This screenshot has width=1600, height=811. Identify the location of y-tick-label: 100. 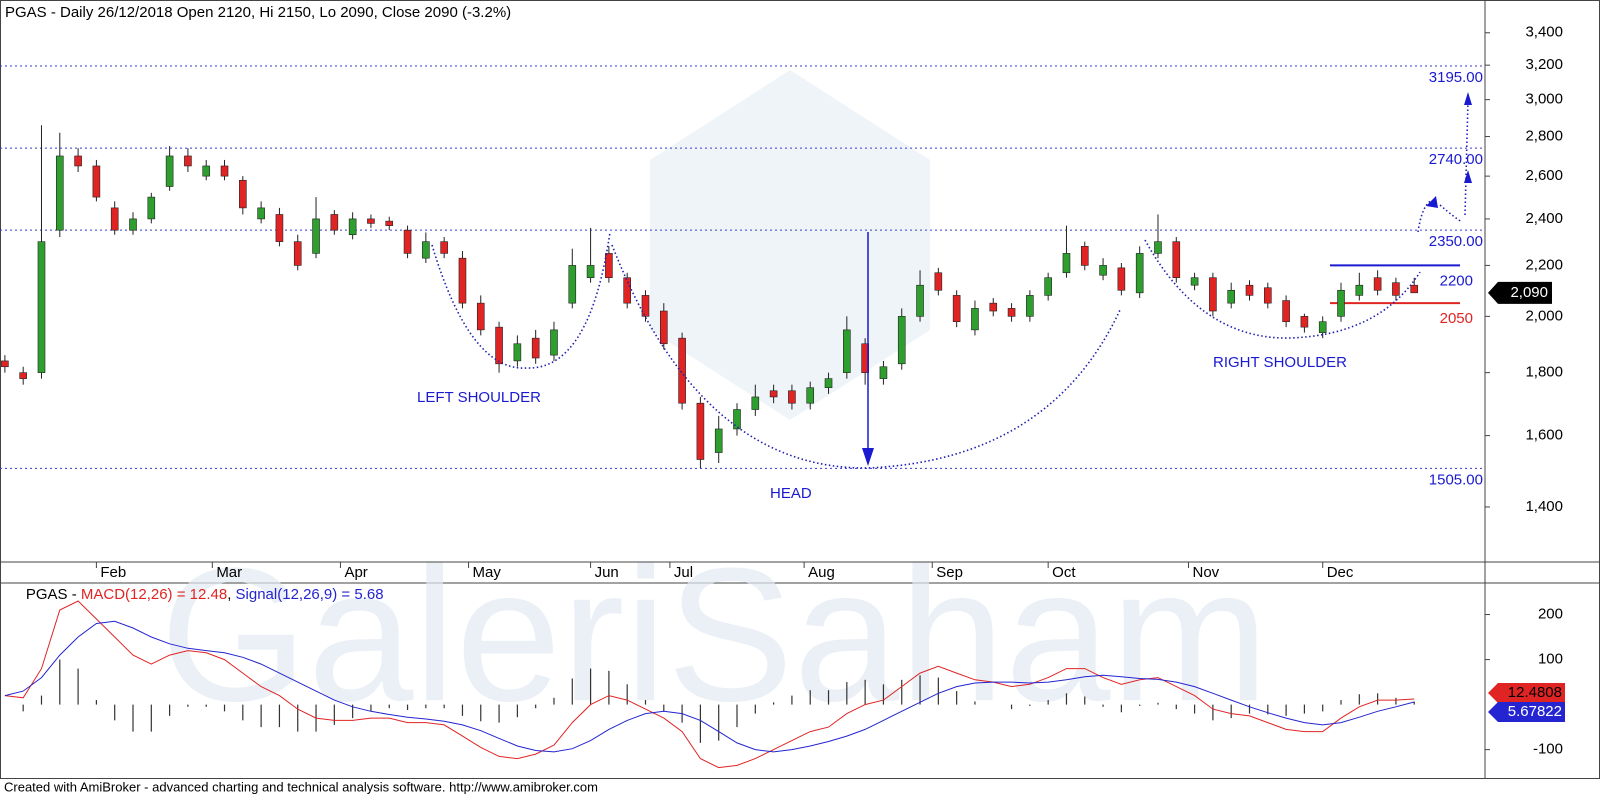
(1550, 659).